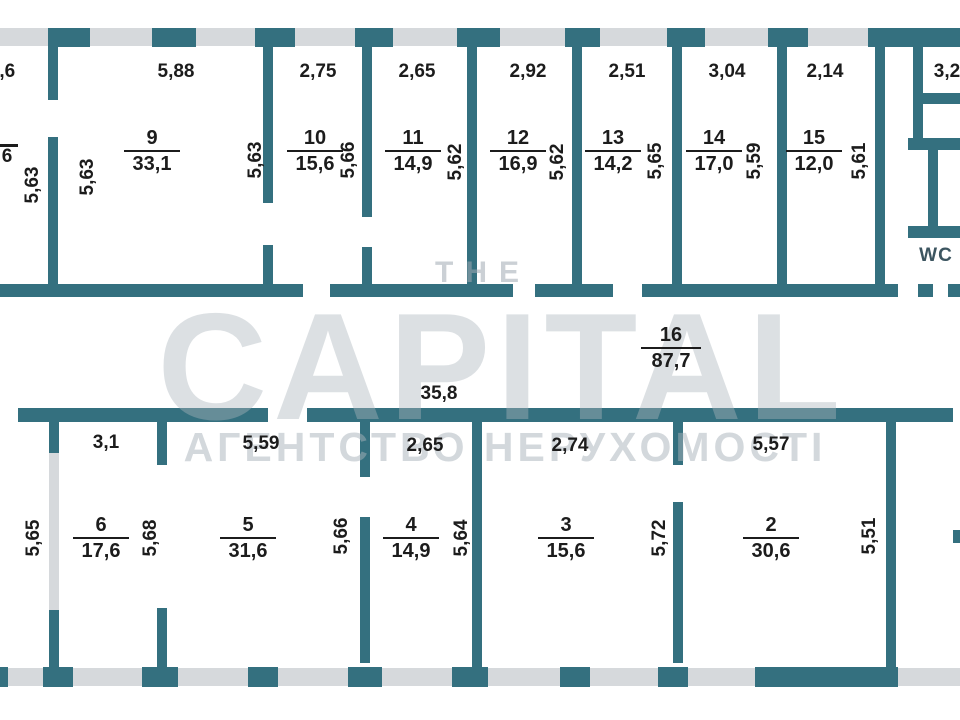  I want to click on room-area: 33,1, so click(152, 164).